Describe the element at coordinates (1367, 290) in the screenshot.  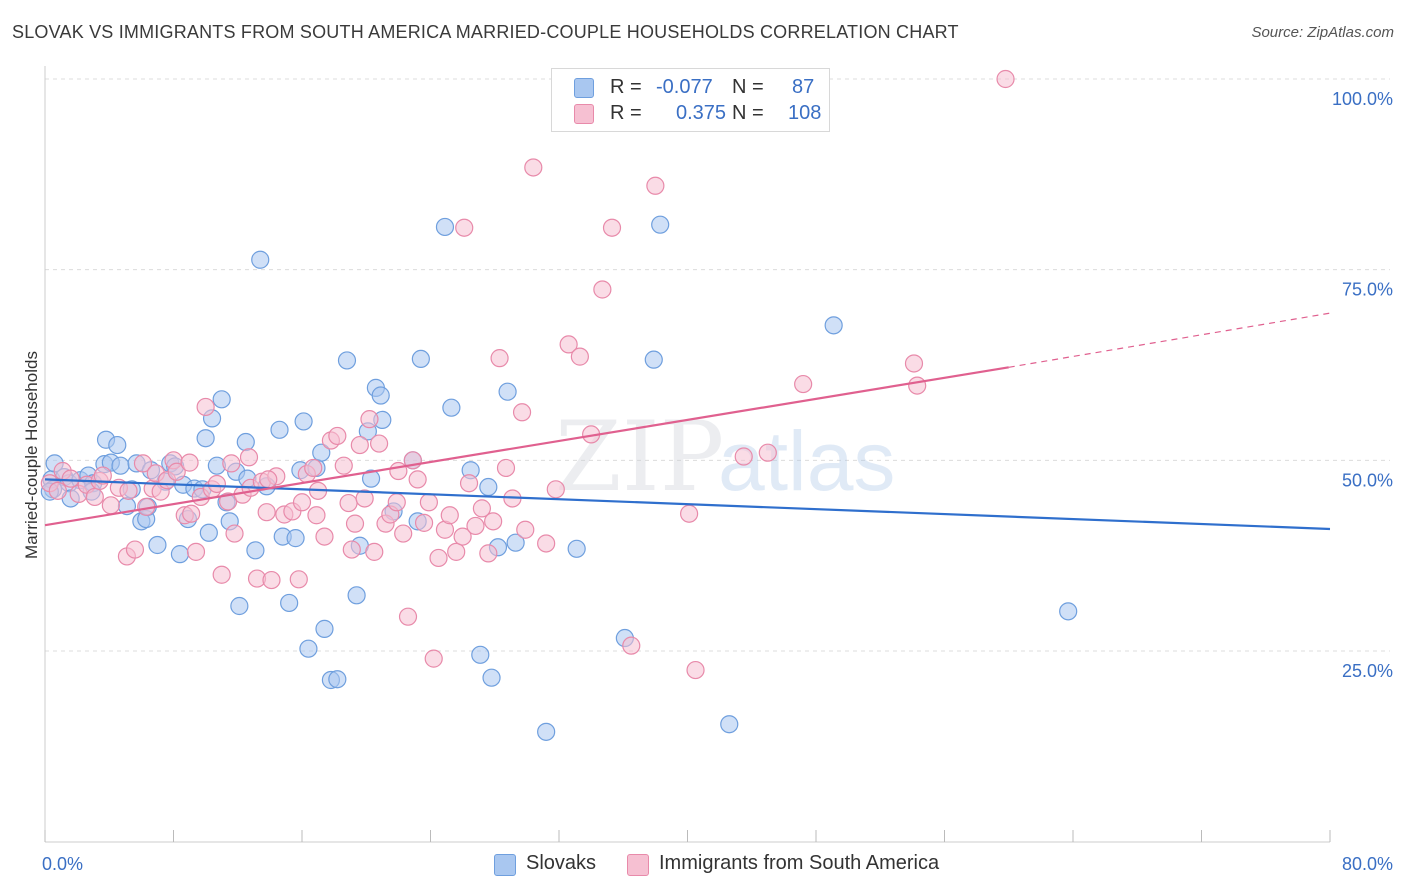
I see `y-tick-label: 75.0%` at that location.